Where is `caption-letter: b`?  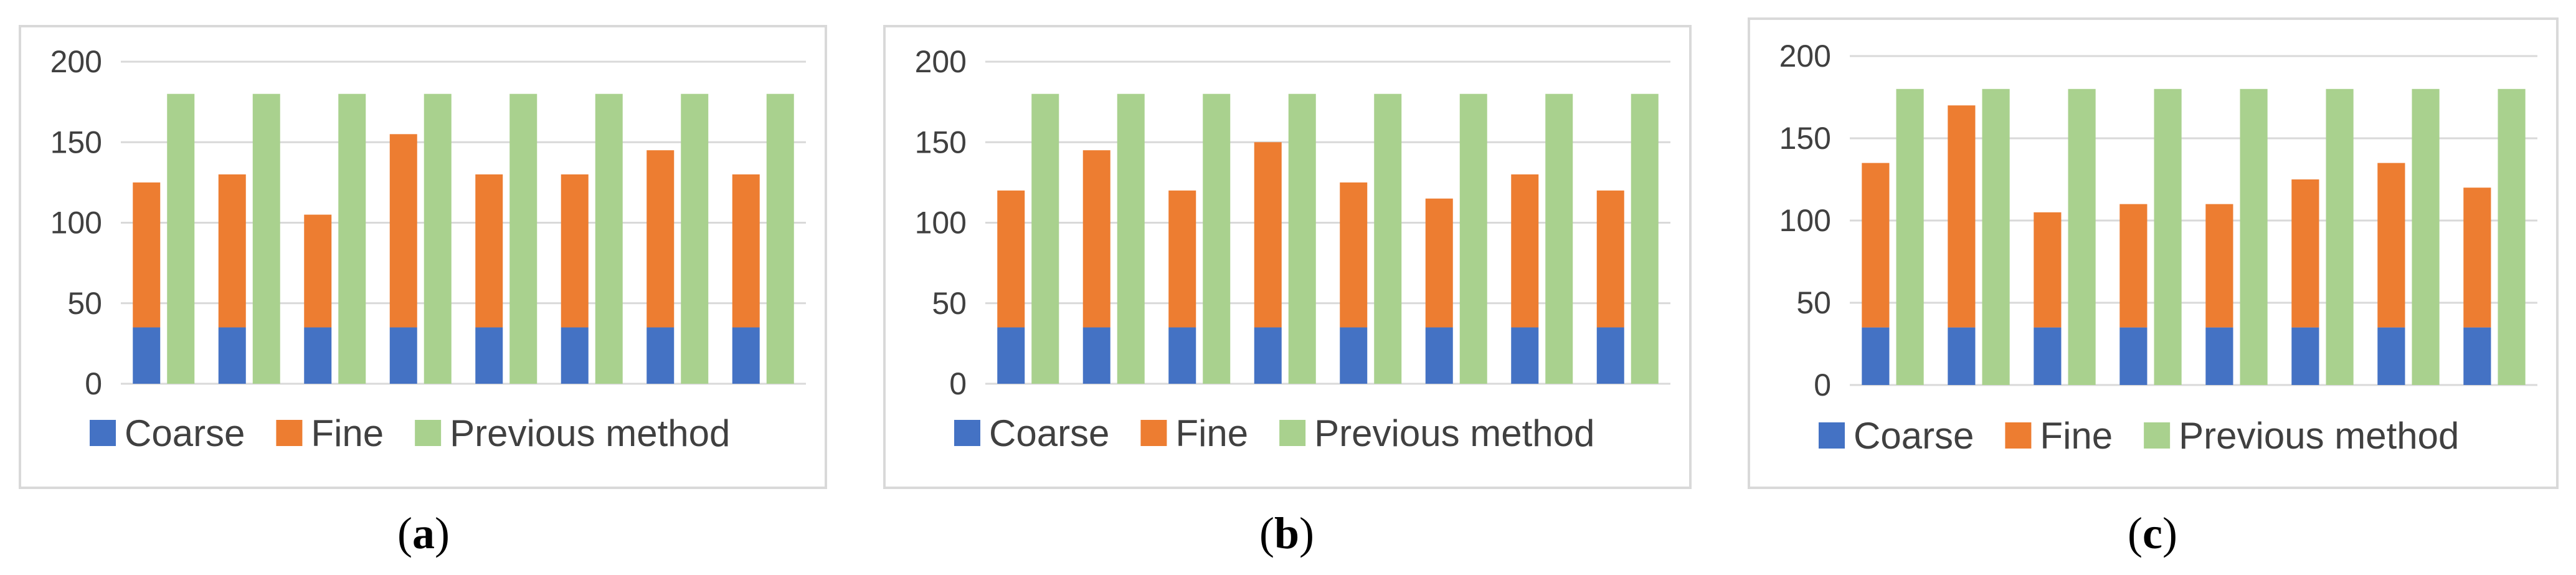
caption-letter: b is located at coordinates (1287, 533).